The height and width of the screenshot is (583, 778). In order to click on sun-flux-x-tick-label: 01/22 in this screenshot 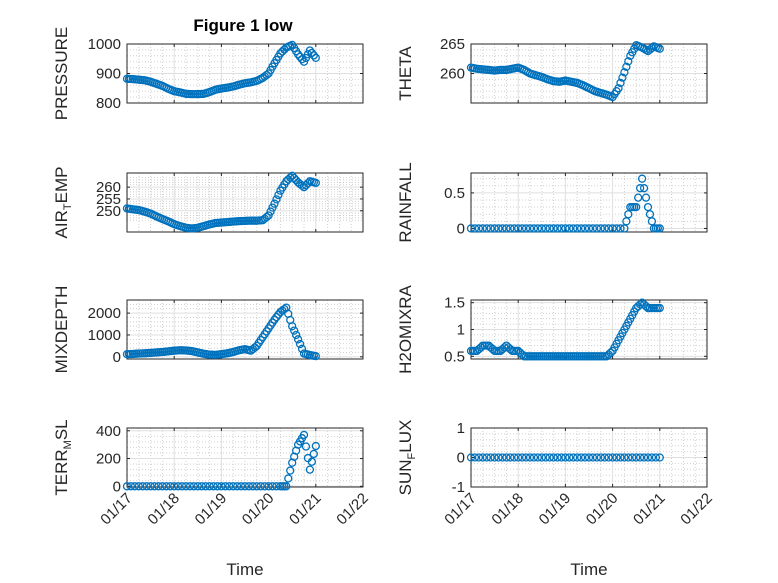, I will do `click(696, 509)`.